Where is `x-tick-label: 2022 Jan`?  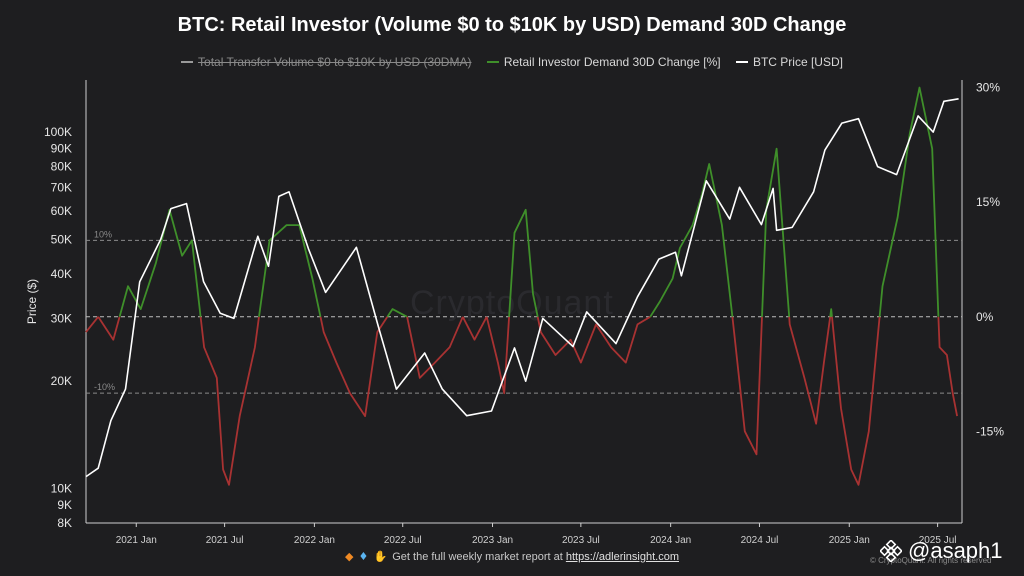
x-tick-label: 2022 Jan is located at coordinates (314, 540).